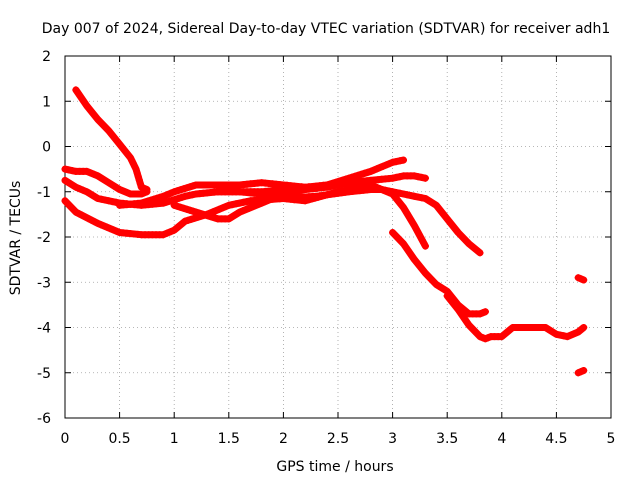 The image size is (640, 480). Describe the element at coordinates (106, 181) in the screenshot. I see `series-track-b` at that location.